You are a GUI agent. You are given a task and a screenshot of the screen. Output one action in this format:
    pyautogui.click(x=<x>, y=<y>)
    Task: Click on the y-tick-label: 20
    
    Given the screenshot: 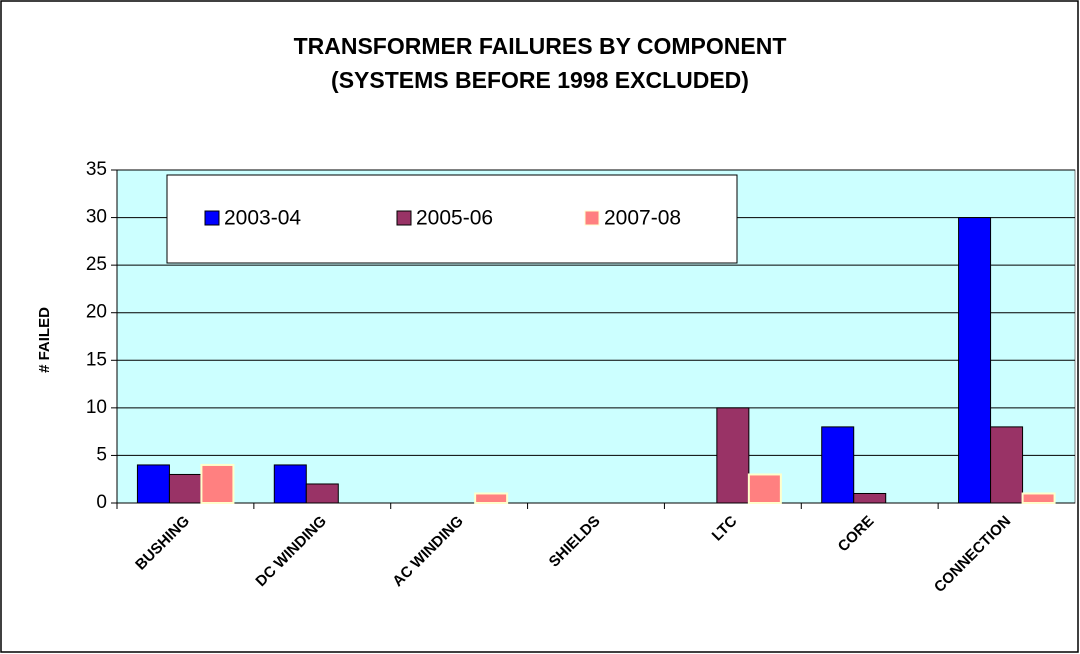 What is the action you would take?
    pyautogui.click(x=96, y=312)
    